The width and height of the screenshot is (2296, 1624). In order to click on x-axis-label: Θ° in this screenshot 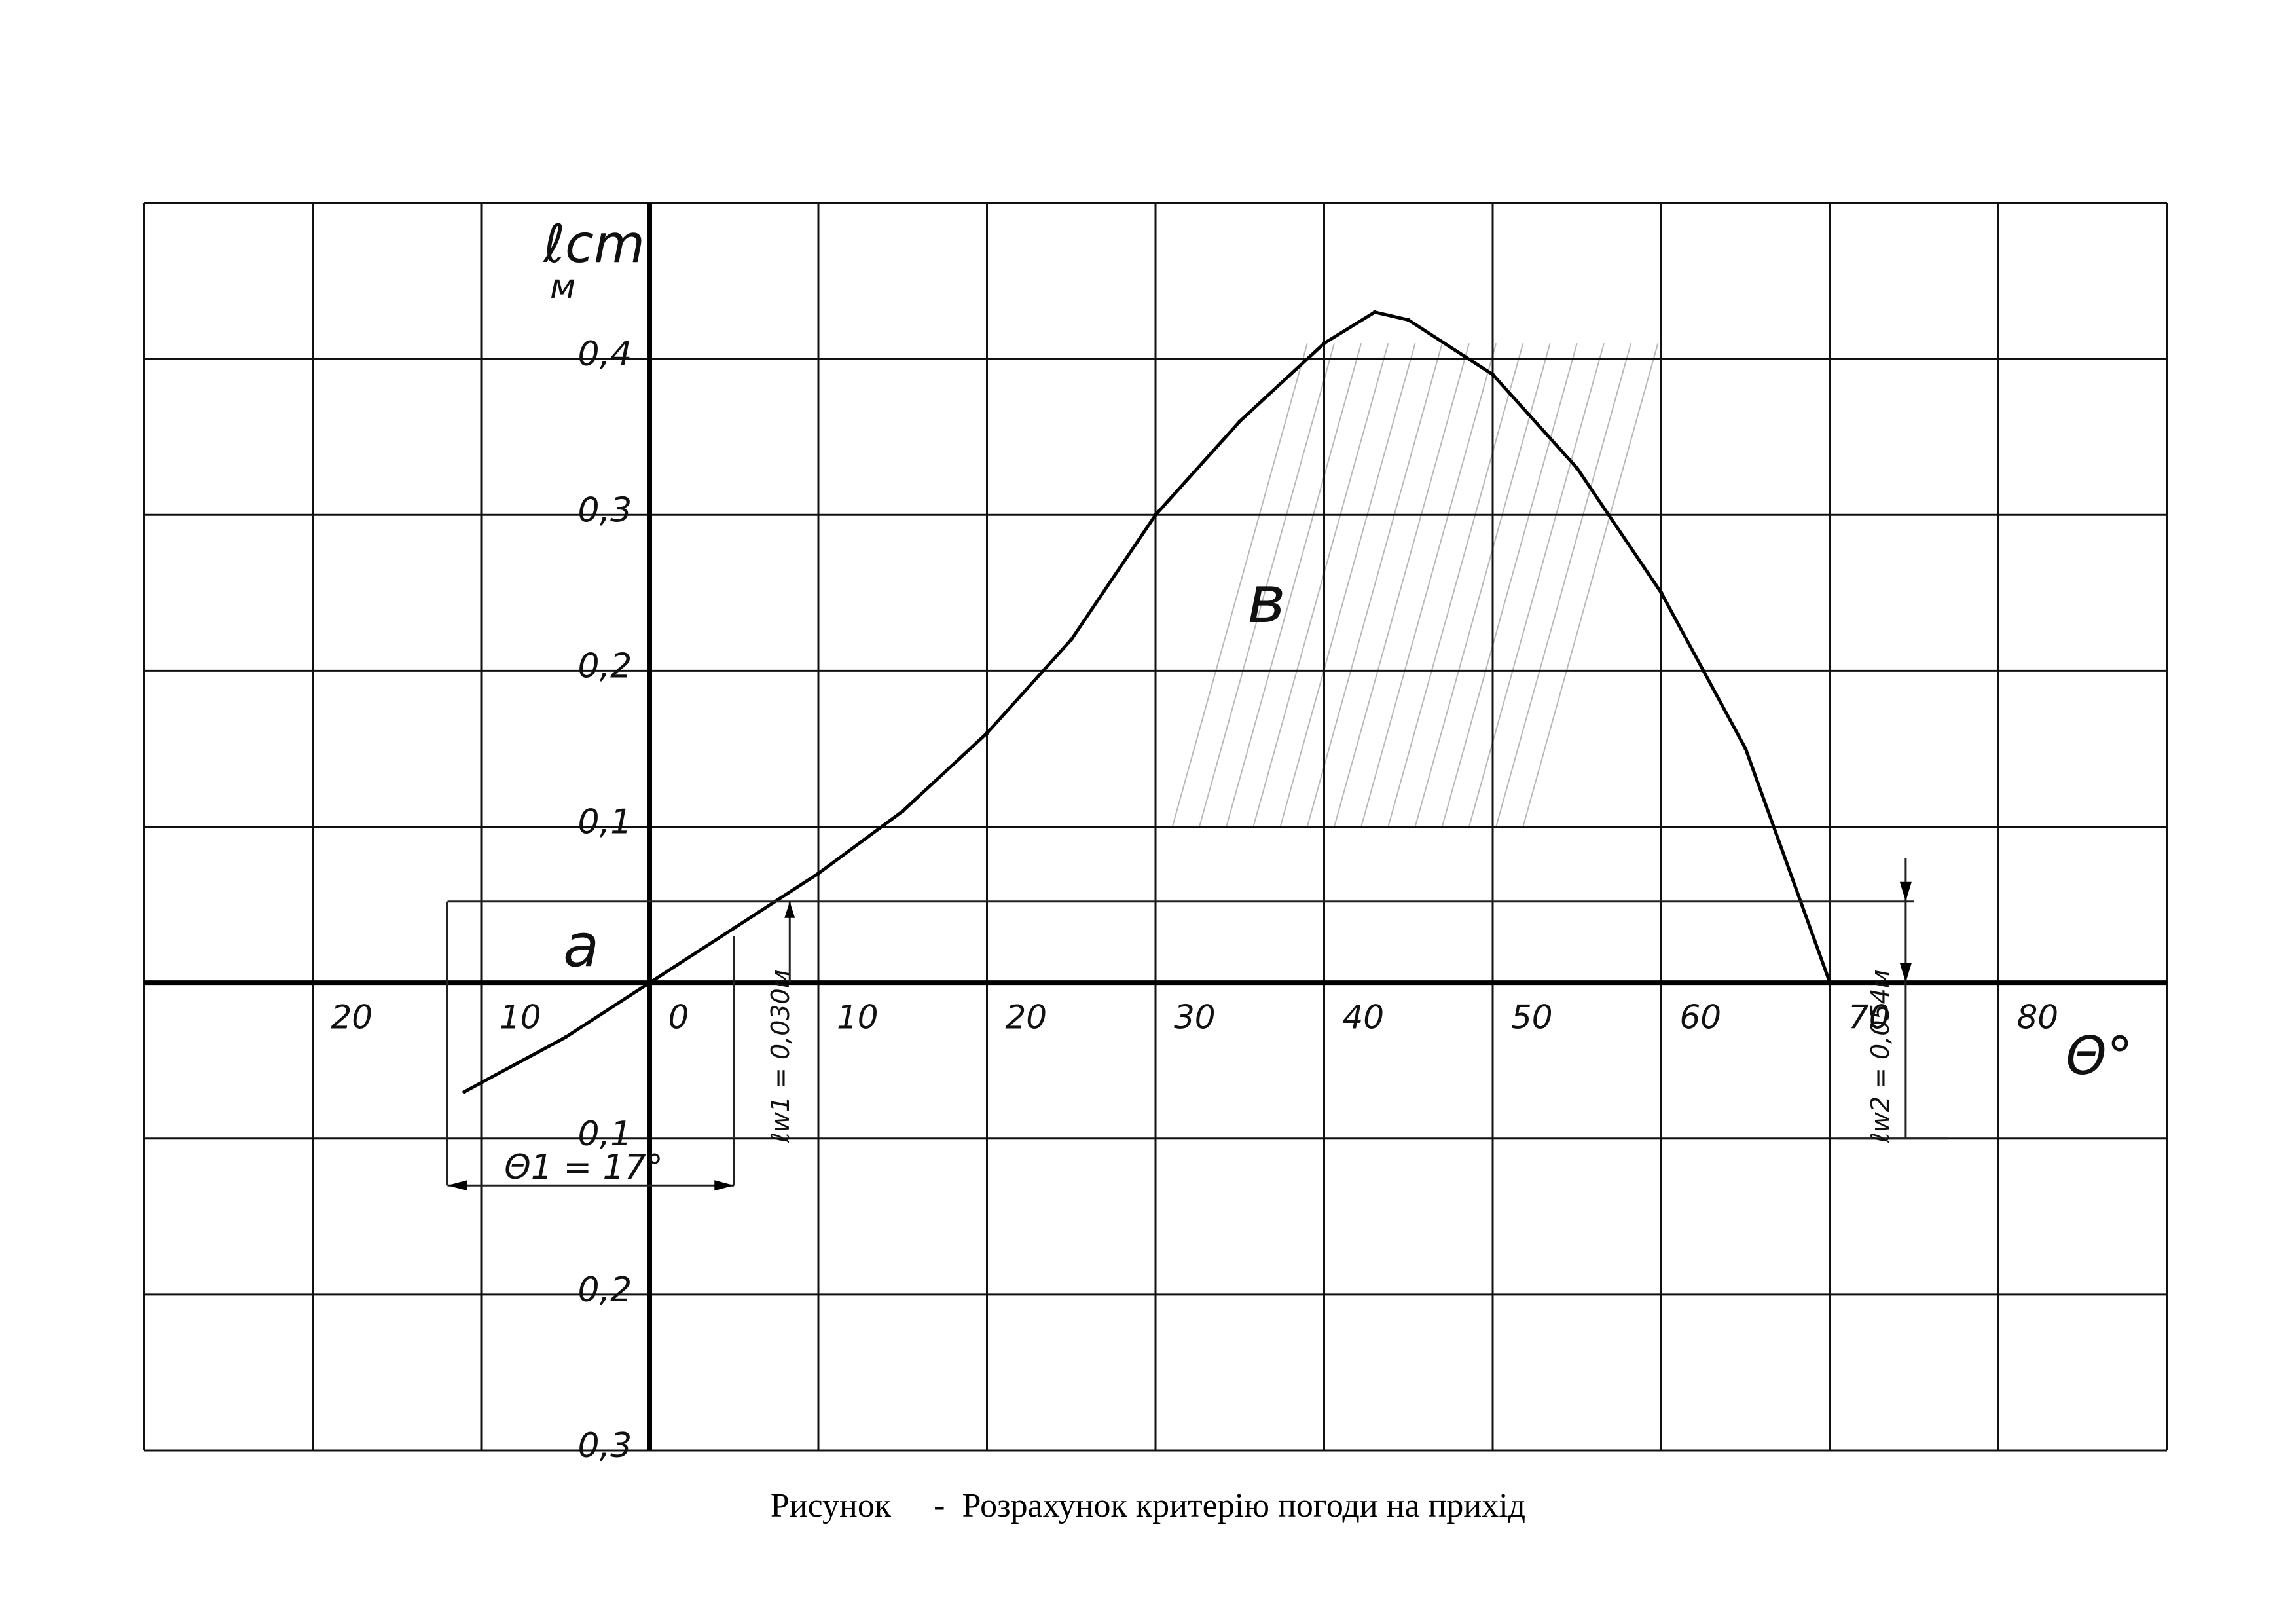, I will do `click(2099, 1055)`.